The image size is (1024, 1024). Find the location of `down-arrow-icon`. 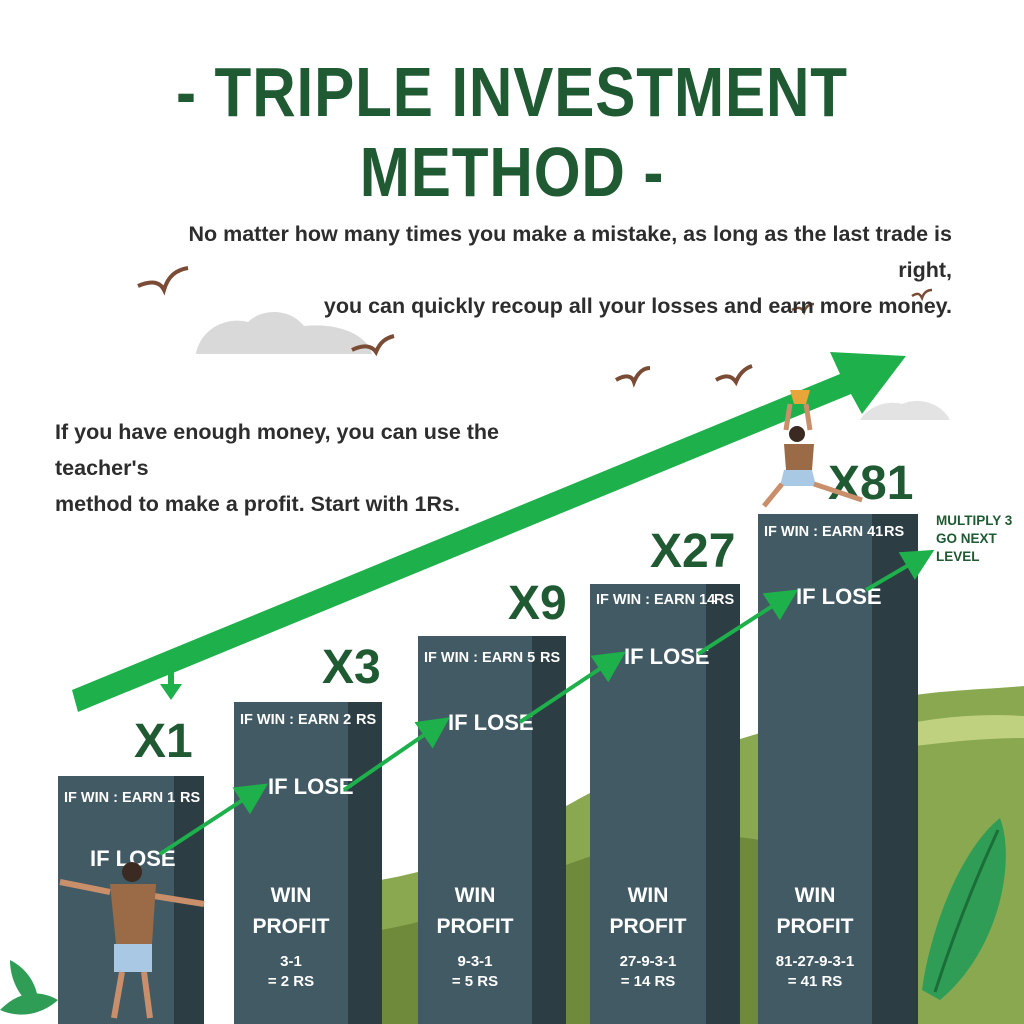

down-arrow-icon is located at coordinates (171, 679).